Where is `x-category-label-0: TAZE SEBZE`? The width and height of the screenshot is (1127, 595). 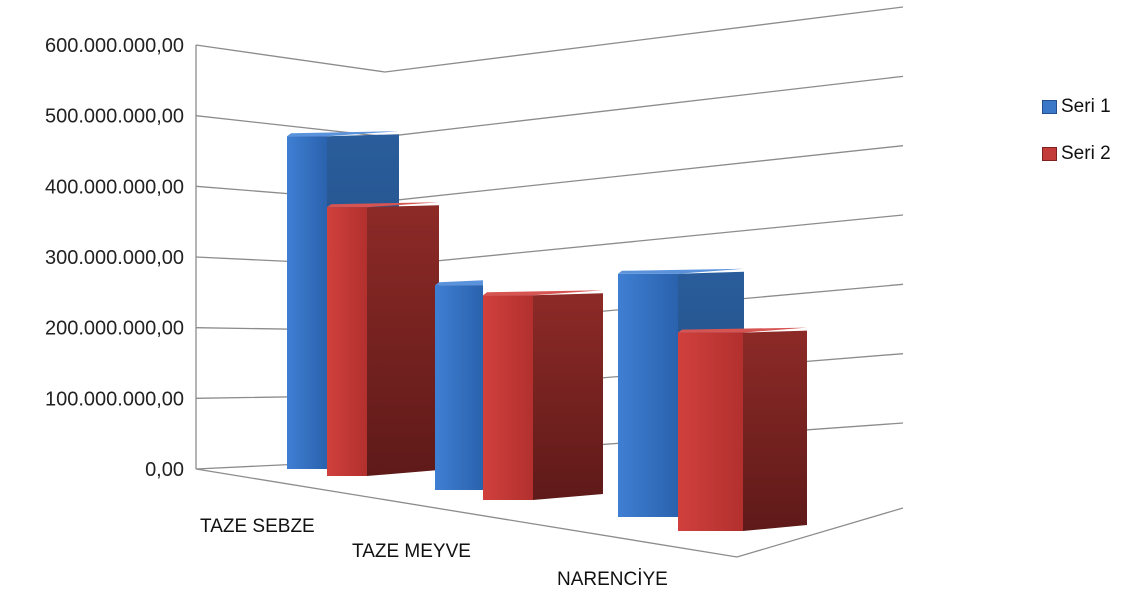
x-category-label-0: TAZE SEBZE is located at coordinates (257, 526).